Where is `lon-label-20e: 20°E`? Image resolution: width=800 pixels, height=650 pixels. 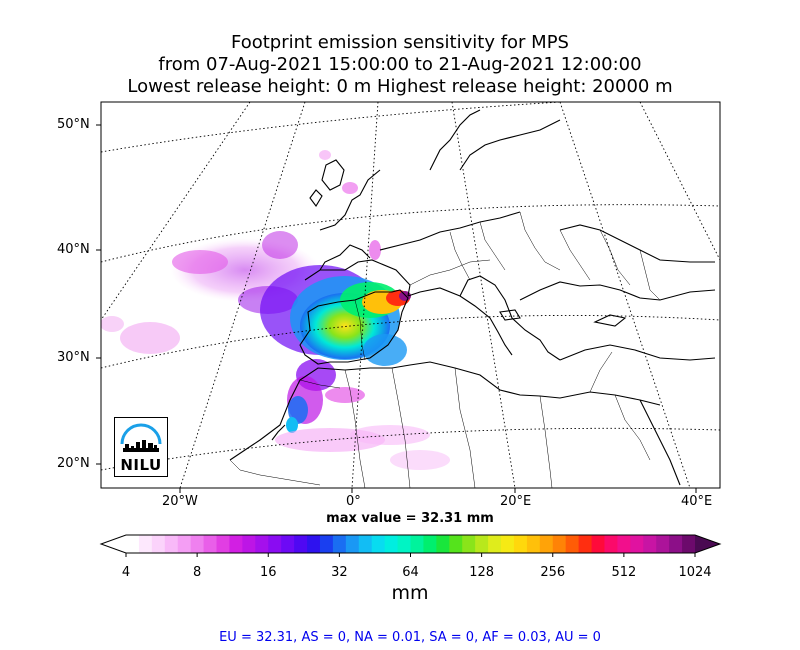
lon-label-20e: 20°E is located at coordinates (516, 501).